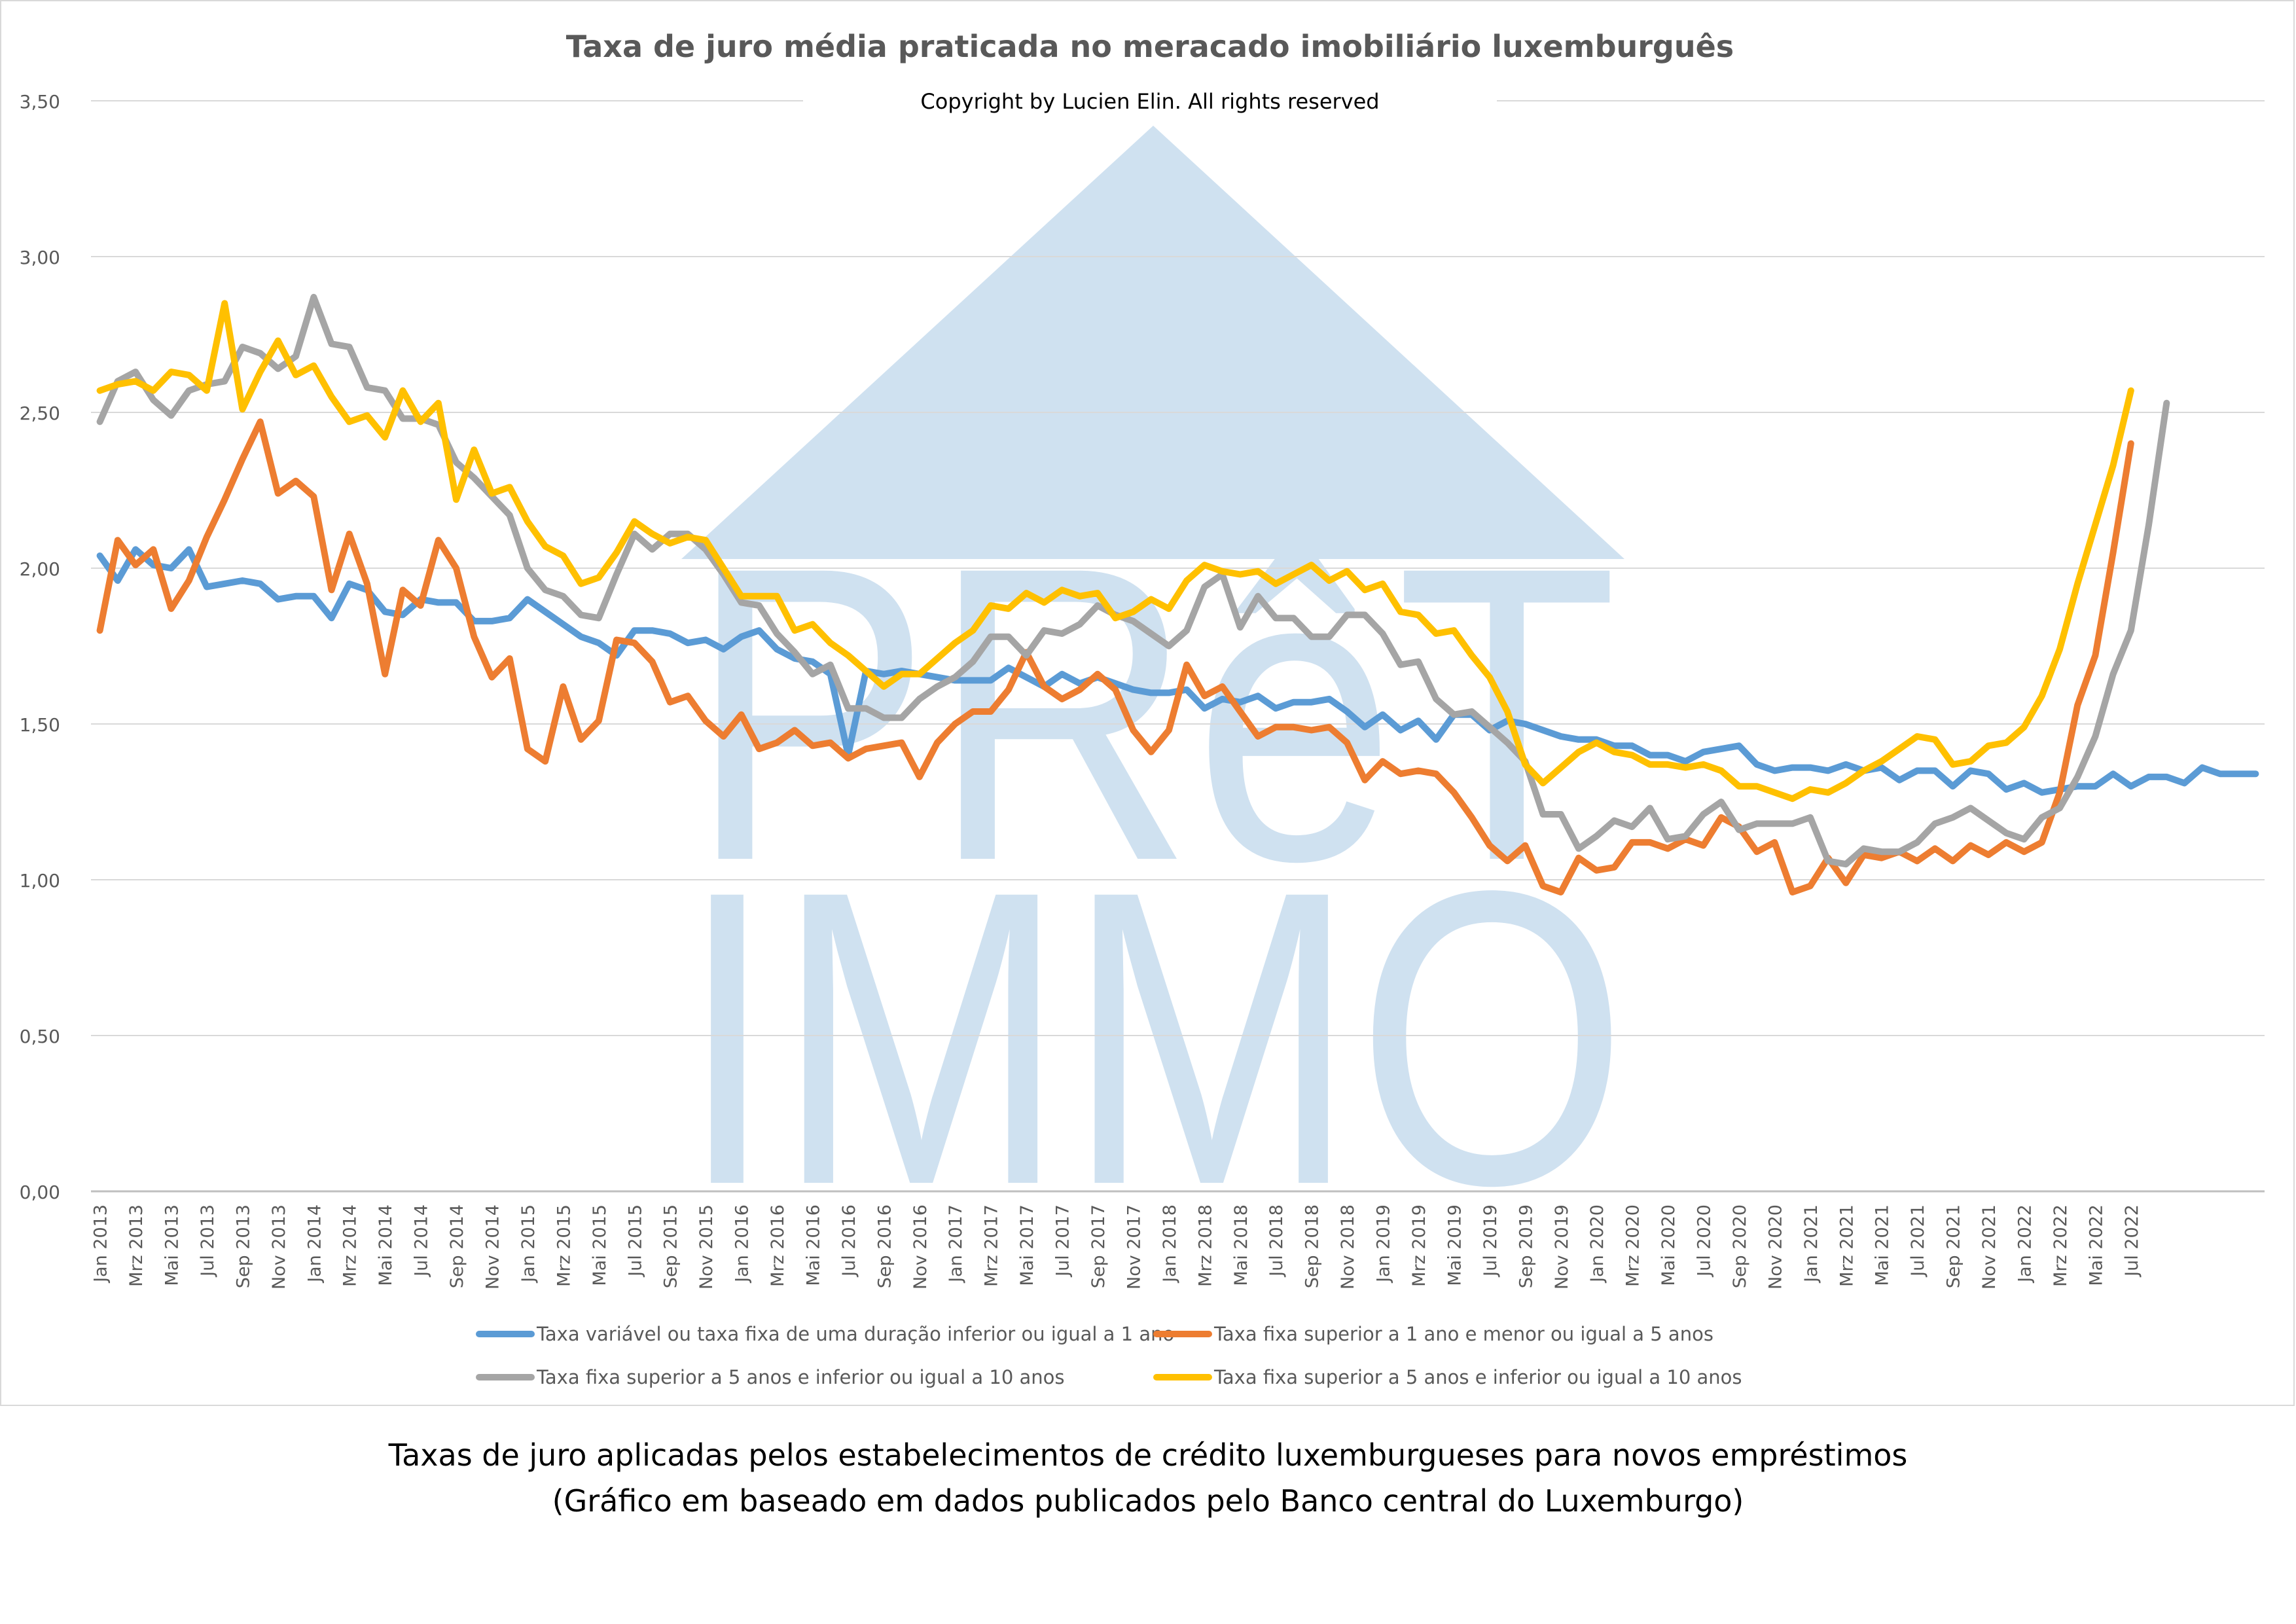 The height and width of the screenshot is (1624, 2296). Describe the element at coordinates (1134, 1247) in the screenshot. I see `x-tick-label: Nov 2017` at that location.